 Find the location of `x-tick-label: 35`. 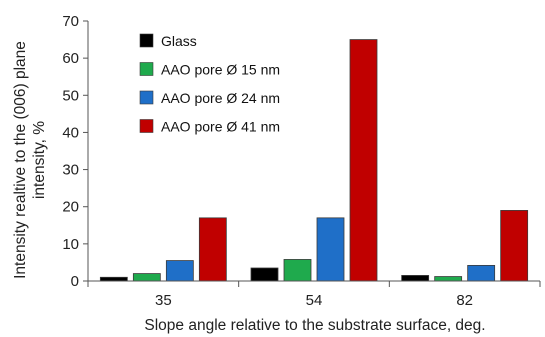

x-tick-label: 35 is located at coordinates (163, 300).